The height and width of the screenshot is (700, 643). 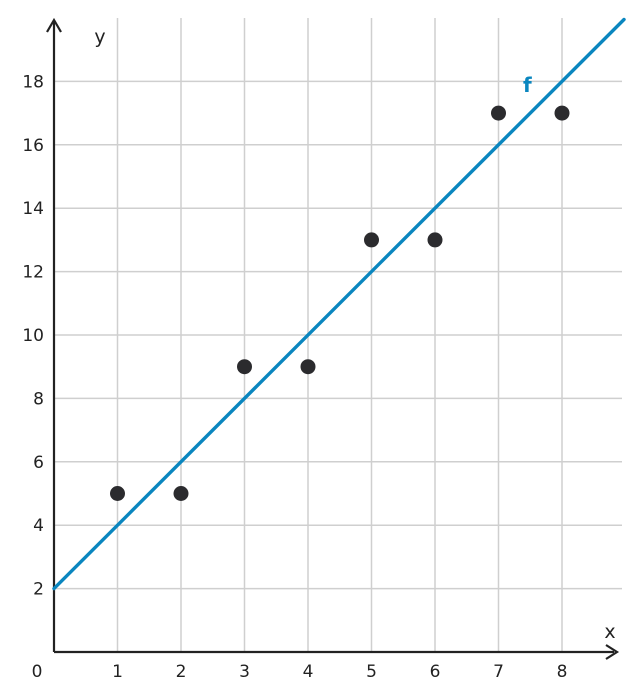 I want to click on y-tick-label-8: 8, so click(x=38, y=399).